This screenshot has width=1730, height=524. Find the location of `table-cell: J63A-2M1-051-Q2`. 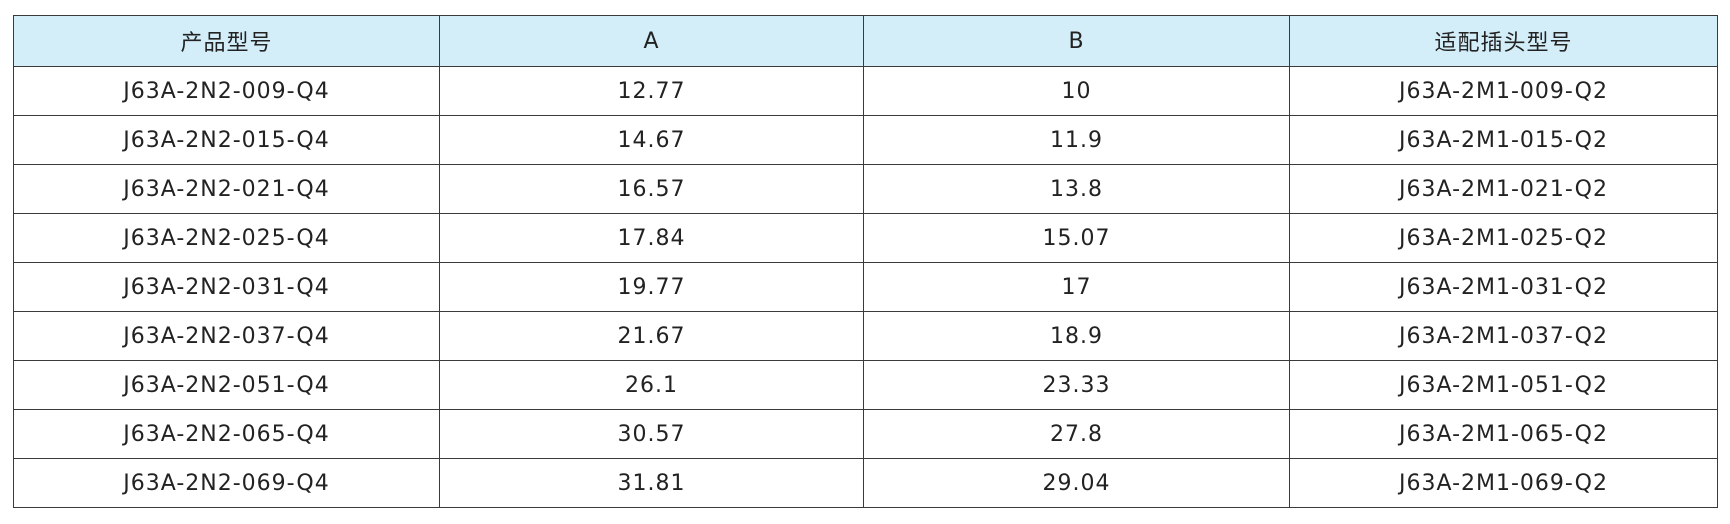

table-cell: J63A-2M1-051-Q2 is located at coordinates (1503, 385).